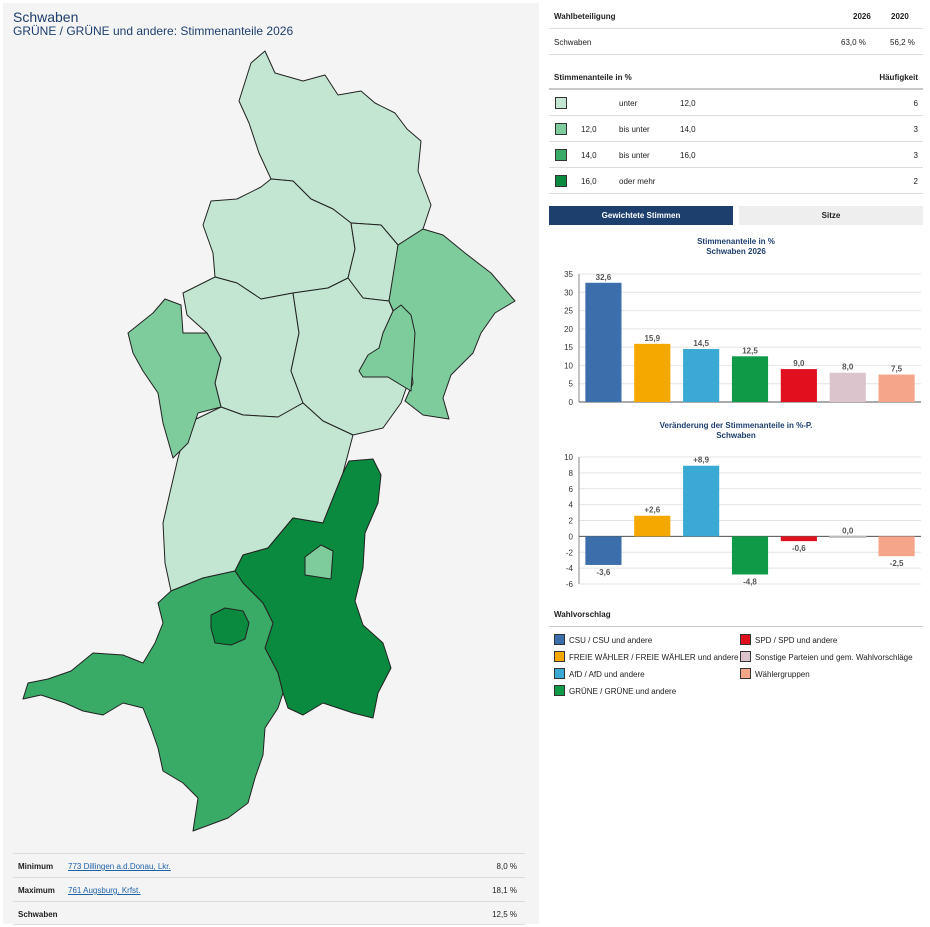  Describe the element at coordinates (736, 77) in the screenshot. I see `table-header: Stimmenanteile in % Häufigkeit` at that location.